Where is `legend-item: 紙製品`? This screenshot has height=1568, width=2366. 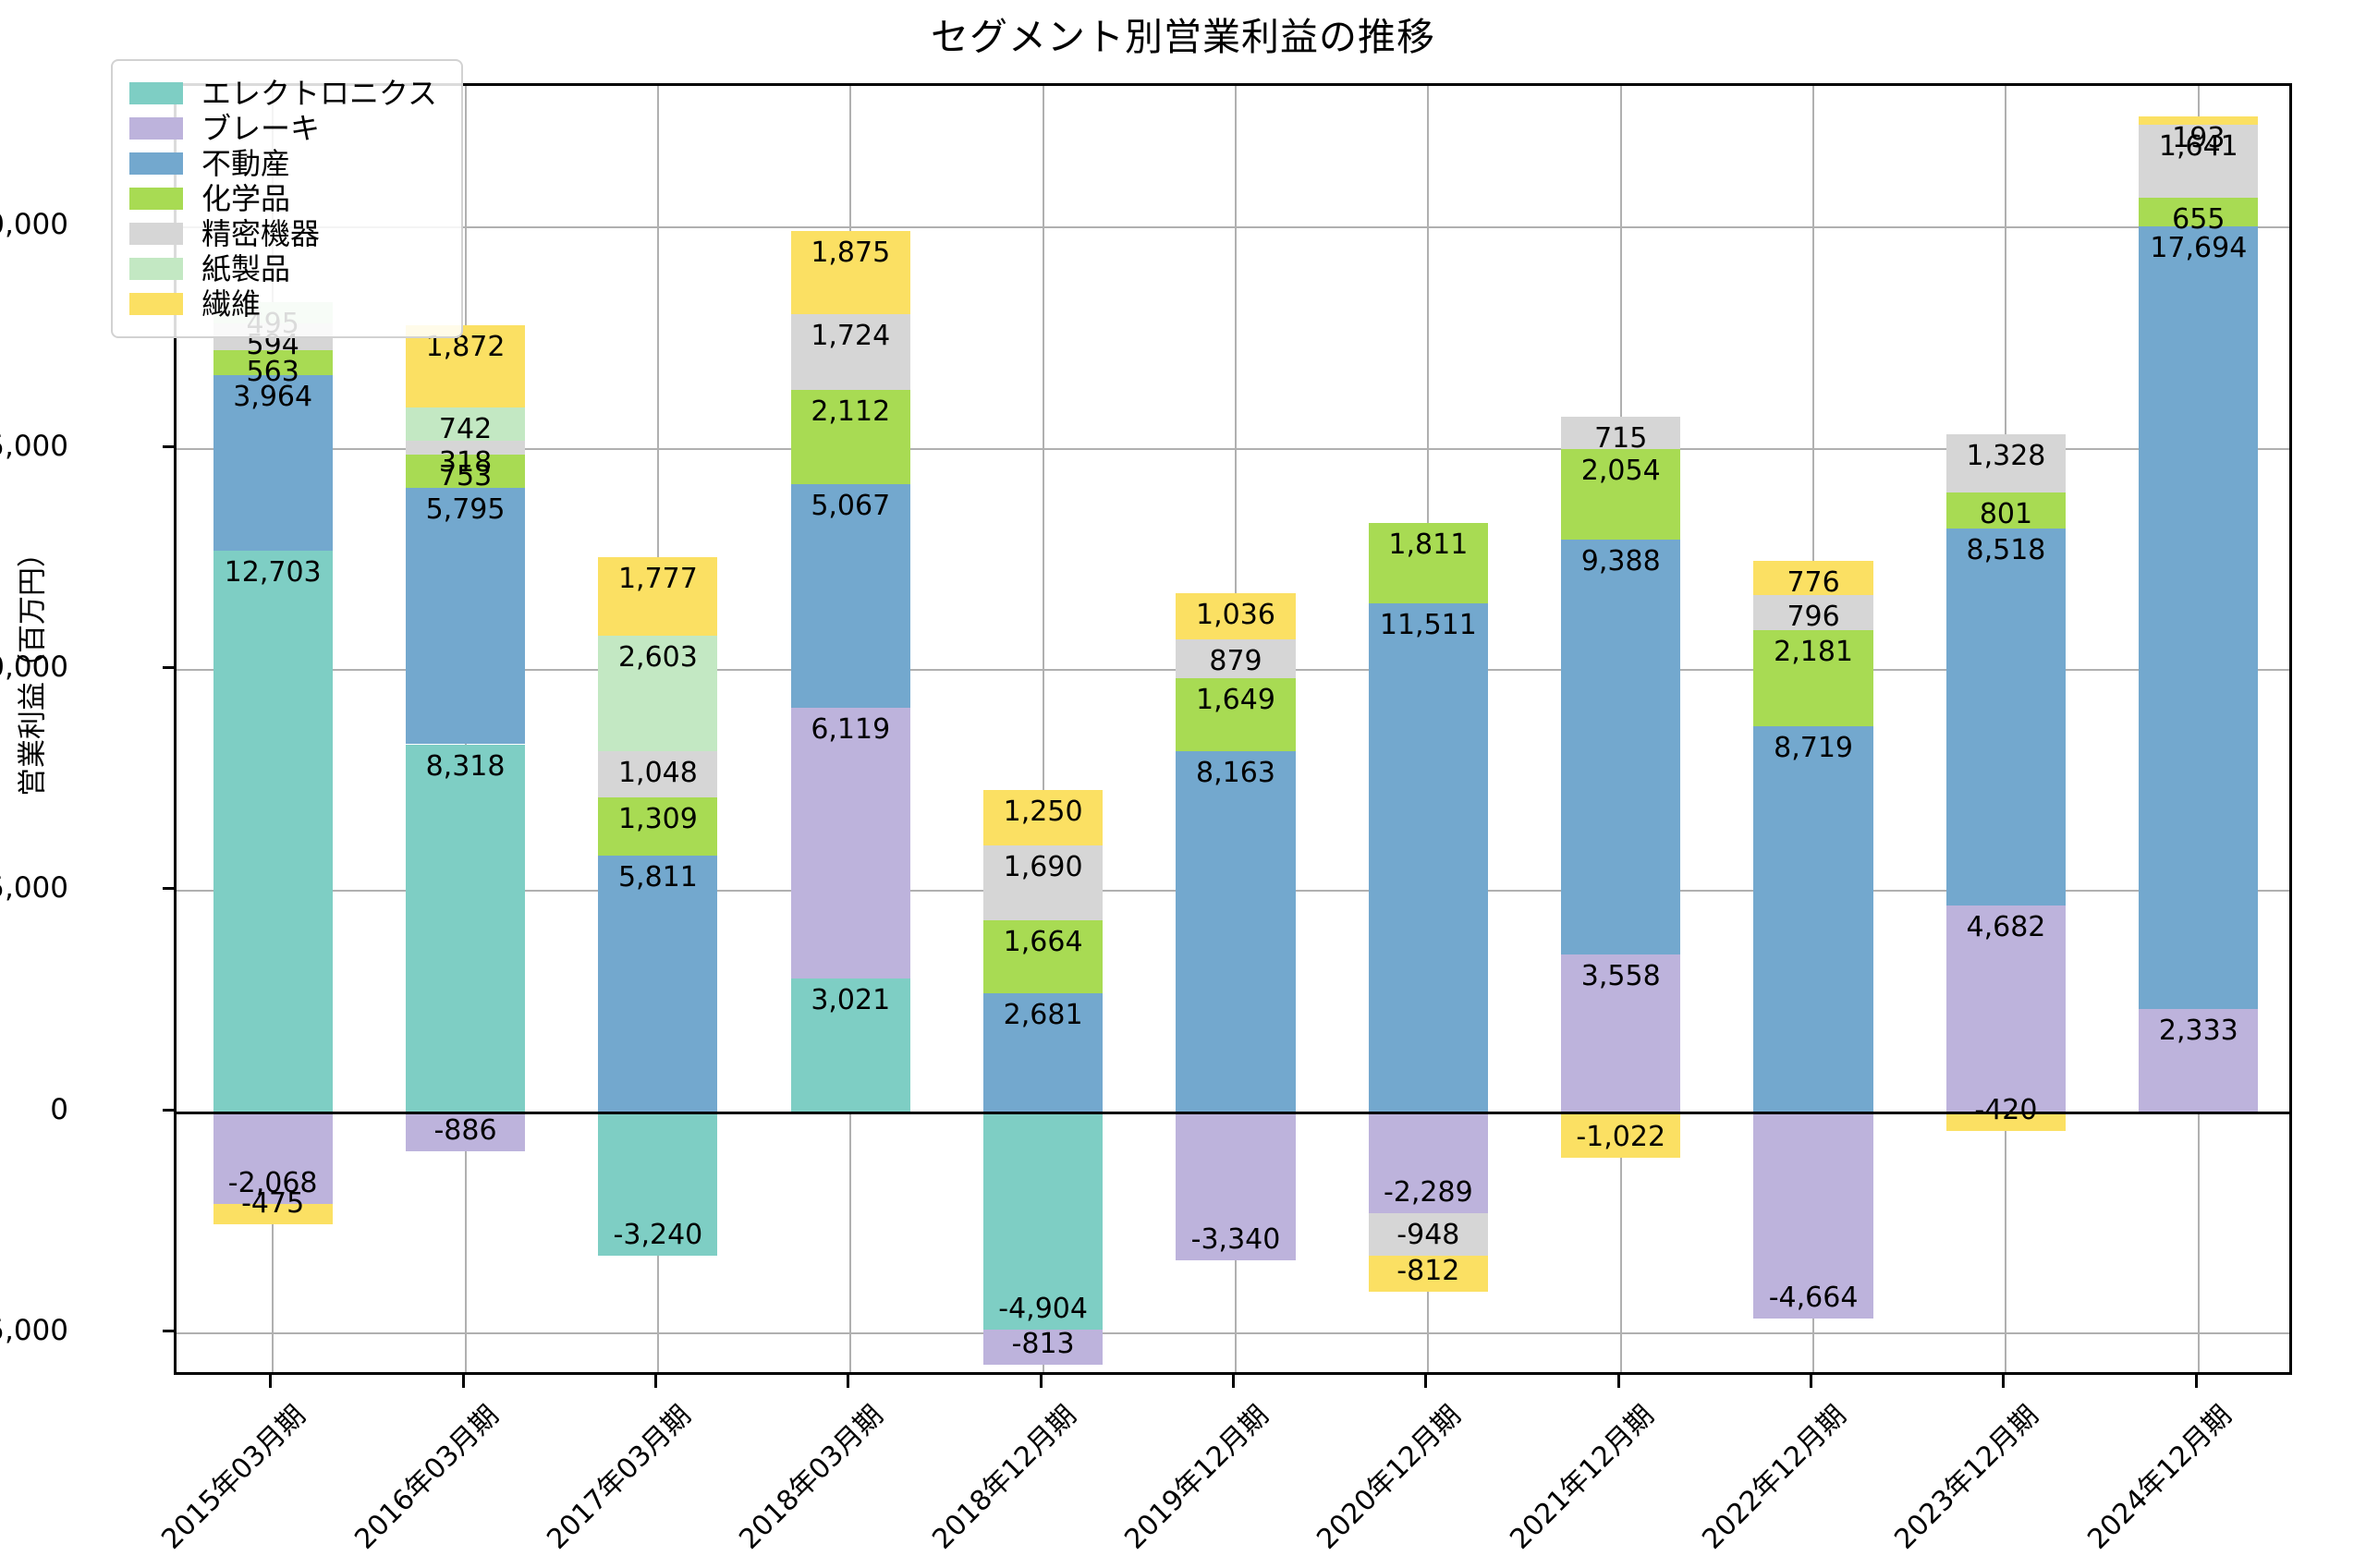 legend-item: 紙製品 is located at coordinates (283, 268).